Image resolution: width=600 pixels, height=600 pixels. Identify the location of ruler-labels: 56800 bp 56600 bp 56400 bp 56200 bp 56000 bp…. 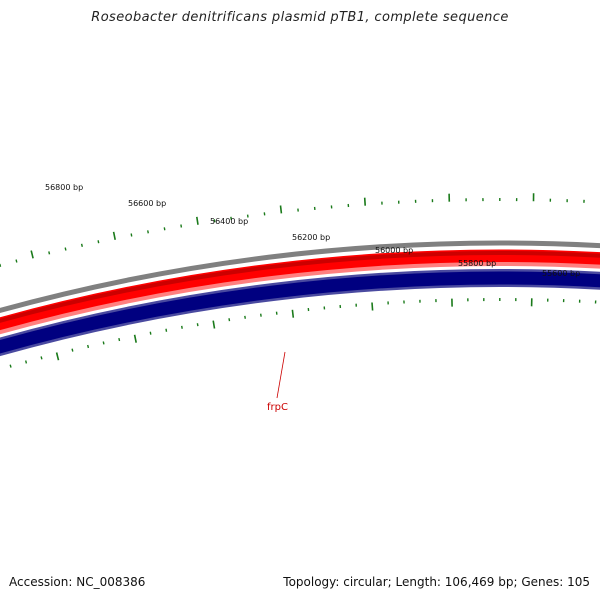
(312, 230).